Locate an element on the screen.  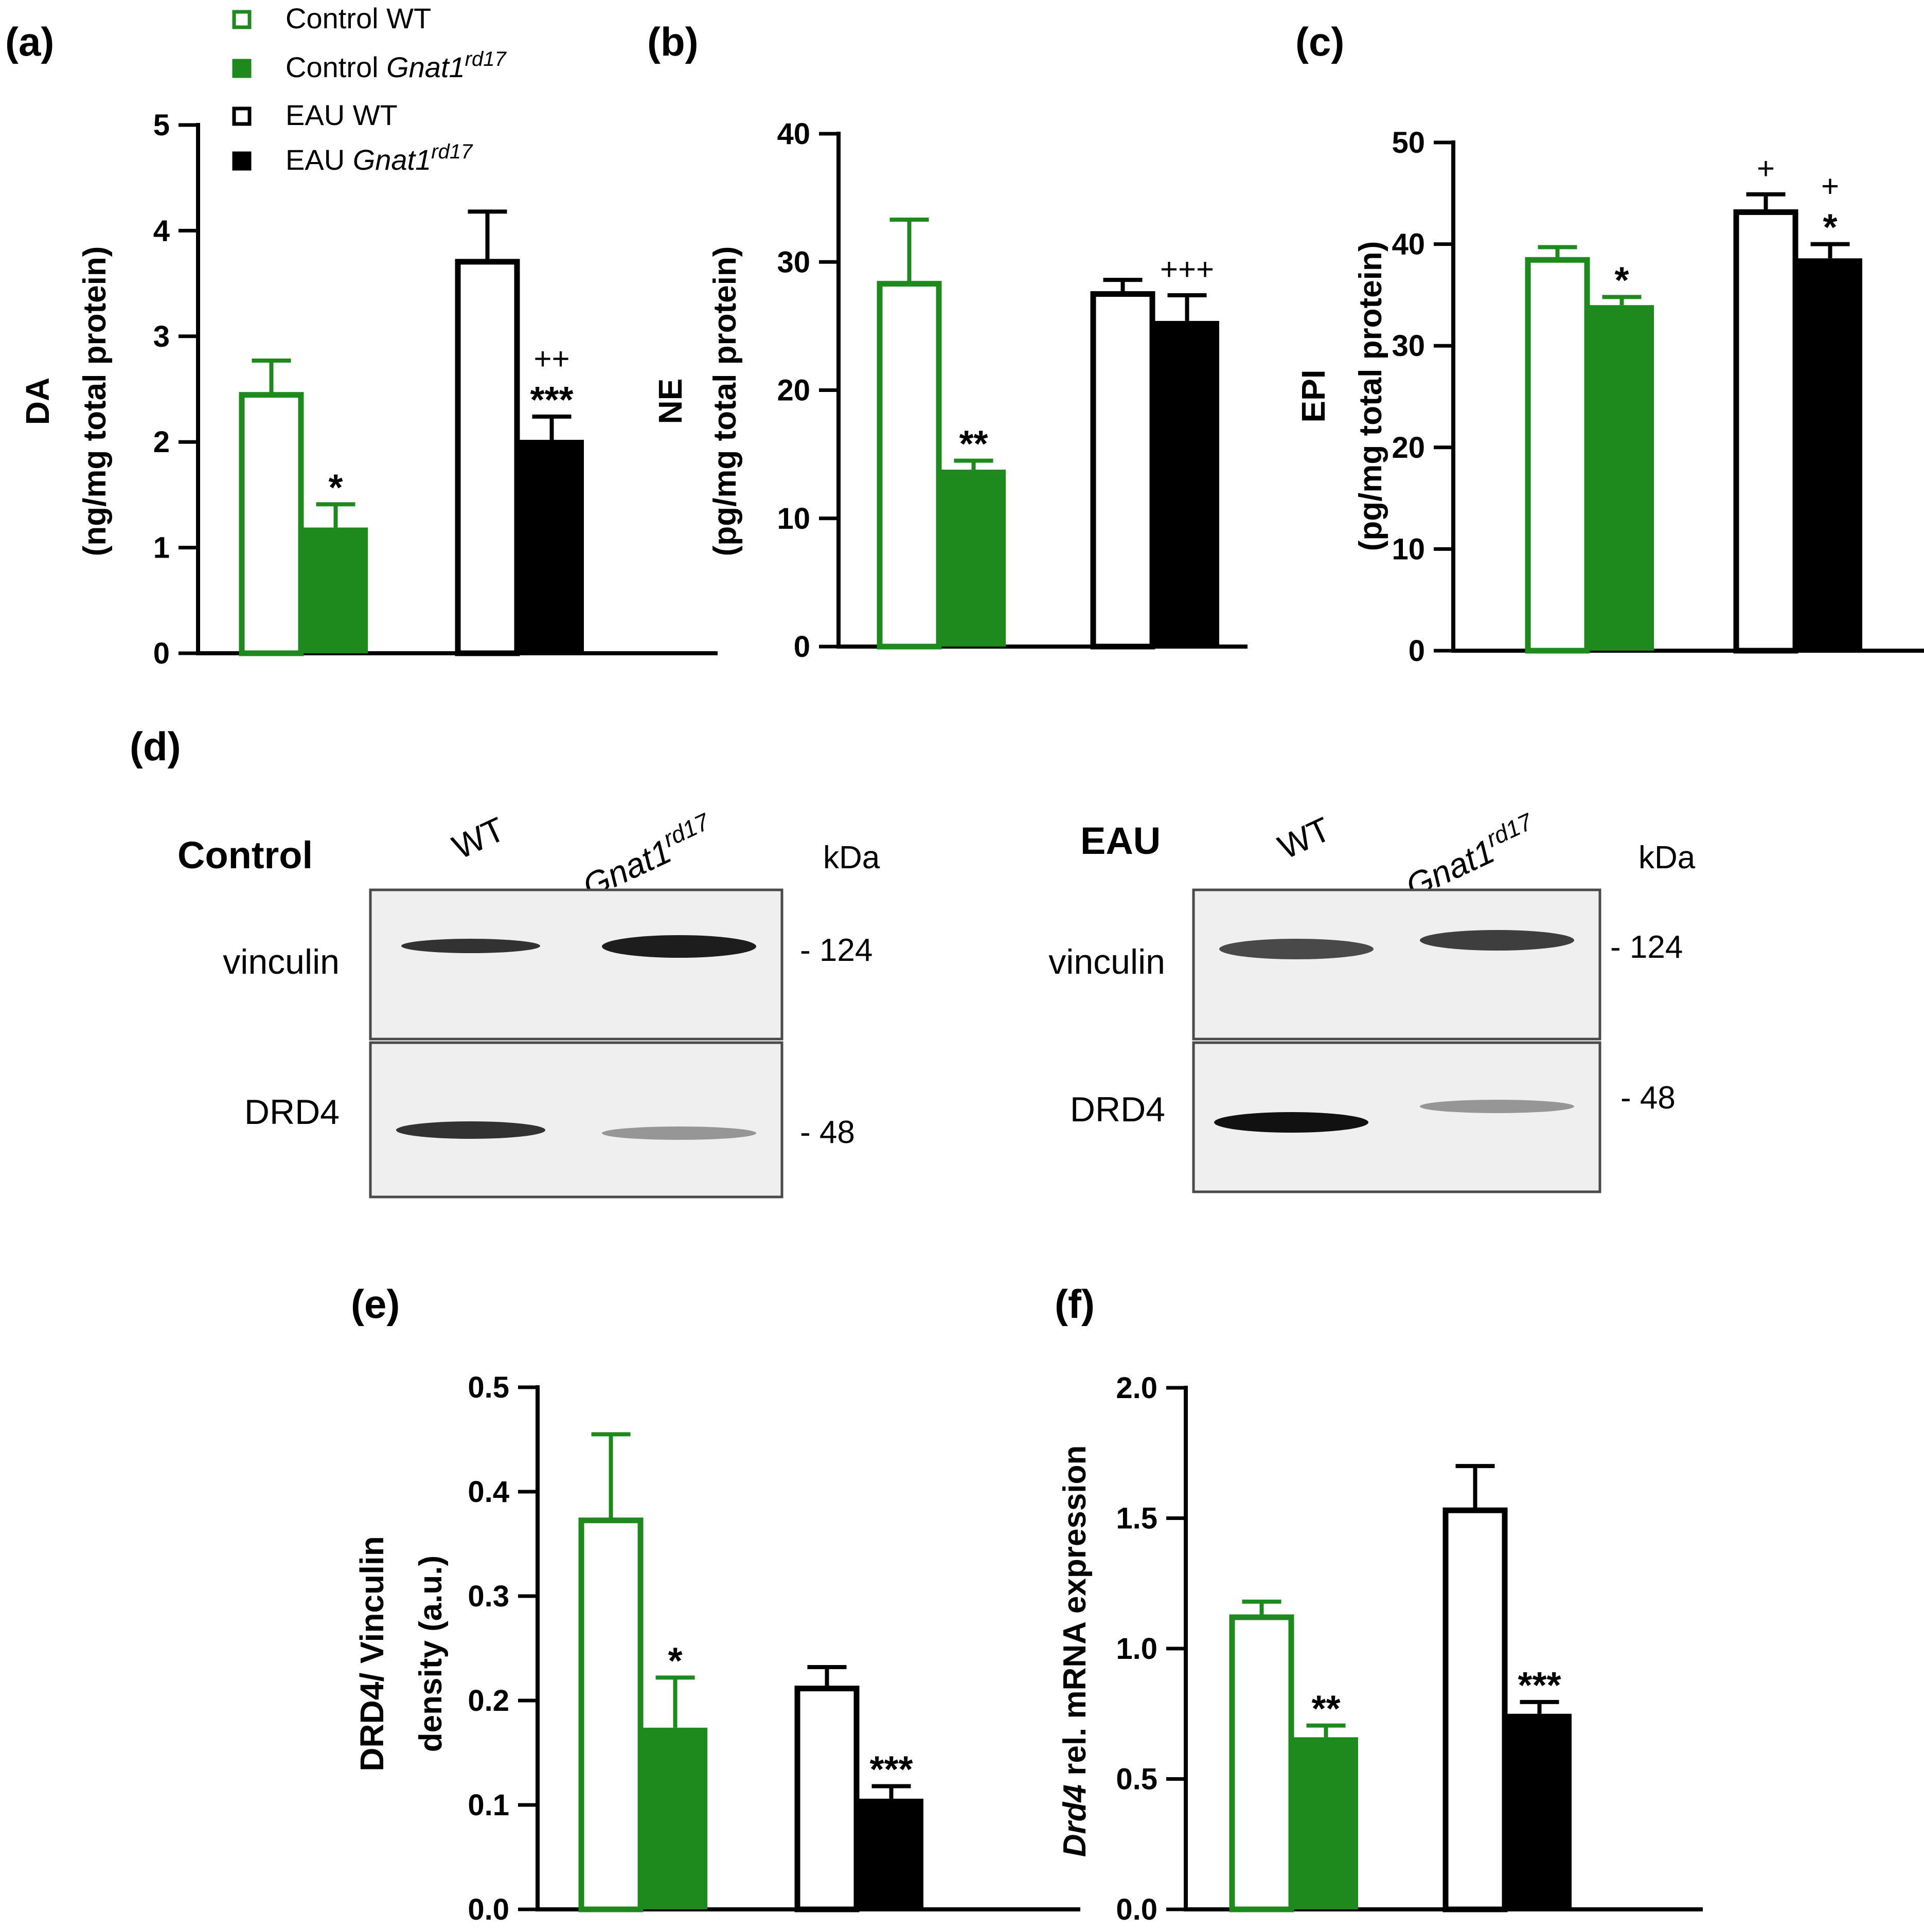
y-tick-label: 1.0 is located at coordinates (1136, 1649).